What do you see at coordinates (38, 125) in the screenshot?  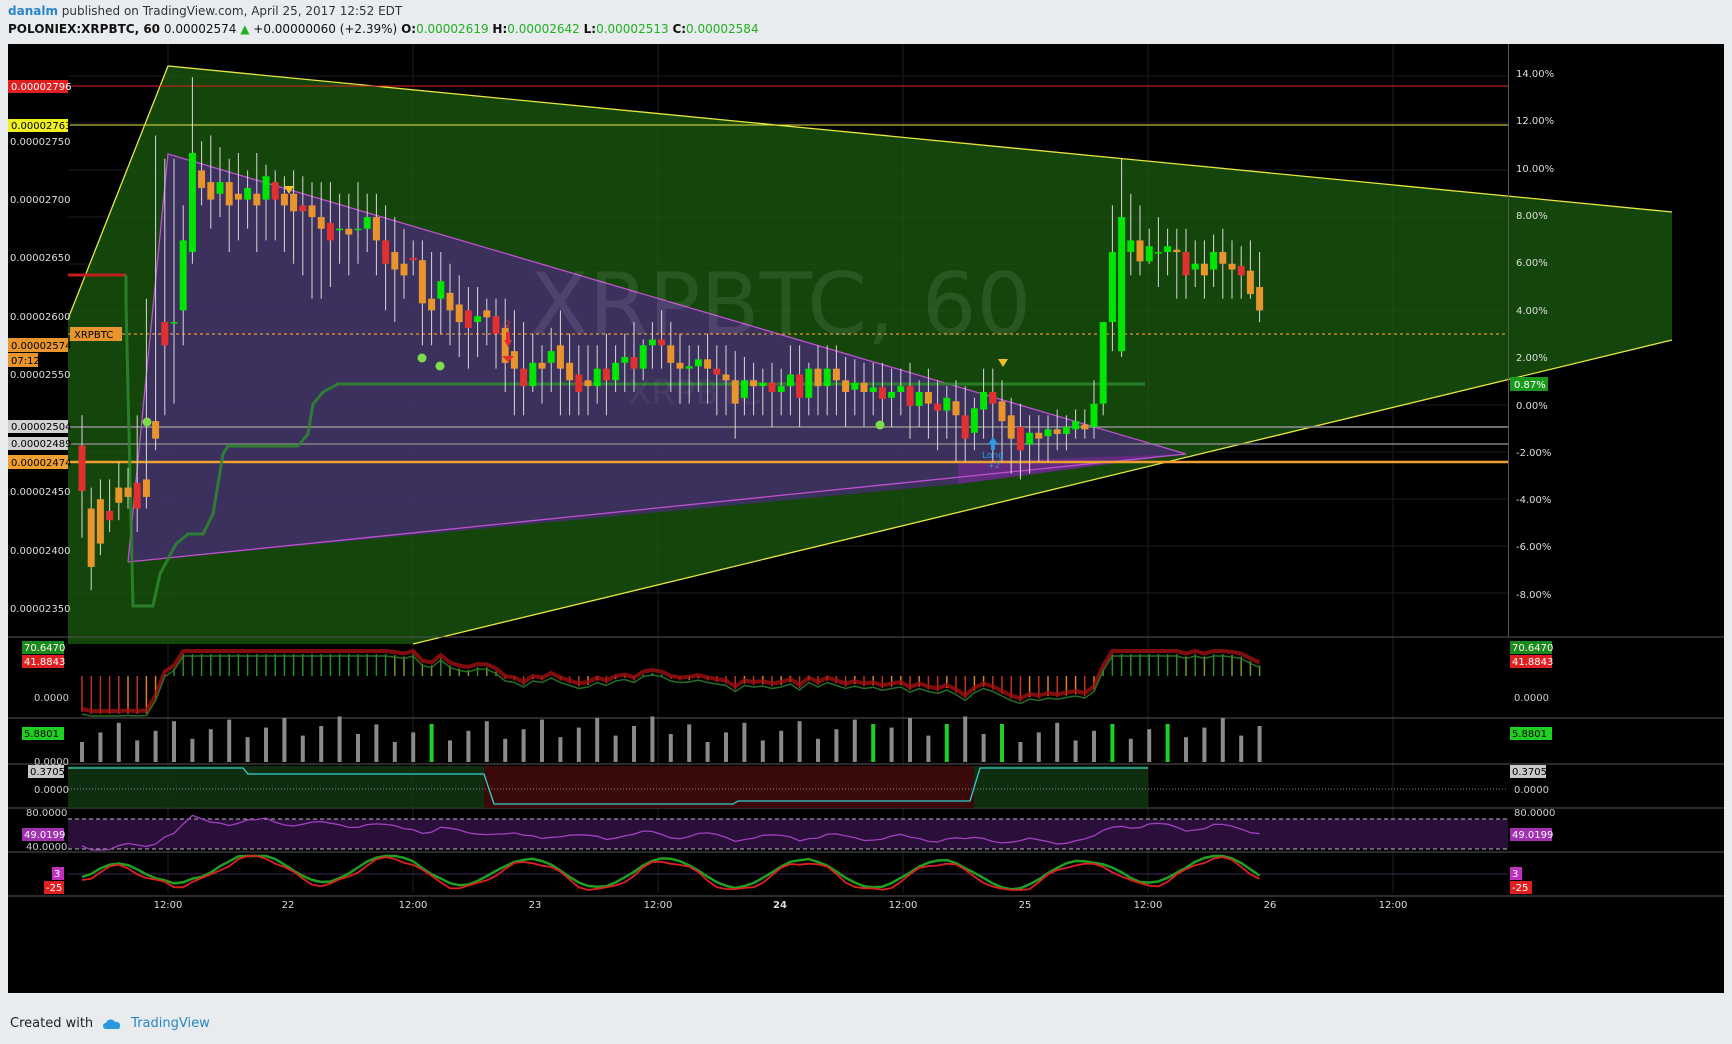 I see `tag-yellow-bg` at bounding box center [38, 125].